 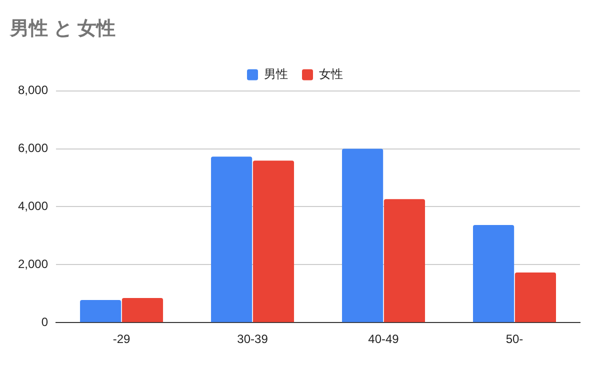 What do you see at coordinates (252, 339) in the screenshot?
I see `x-tick-label: 30-39` at bounding box center [252, 339].